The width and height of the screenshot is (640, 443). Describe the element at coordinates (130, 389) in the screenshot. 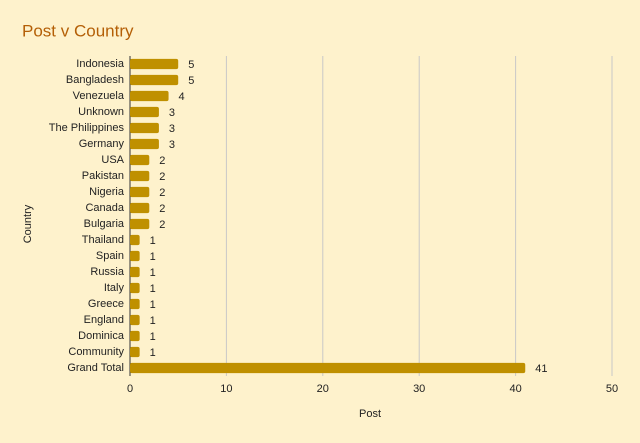

I see `x-tick-label: 0` at that location.